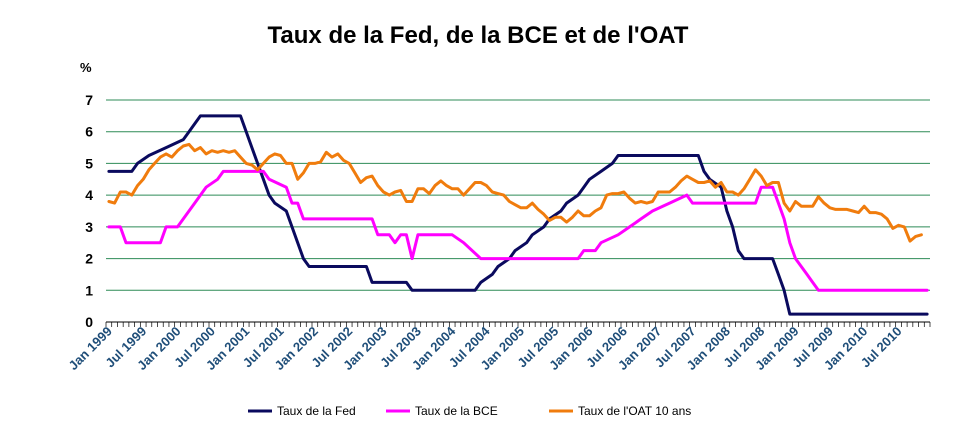 This screenshot has width=956, height=439. Describe the element at coordinates (89, 227) in the screenshot. I see `y-tick-label: 3` at that location.